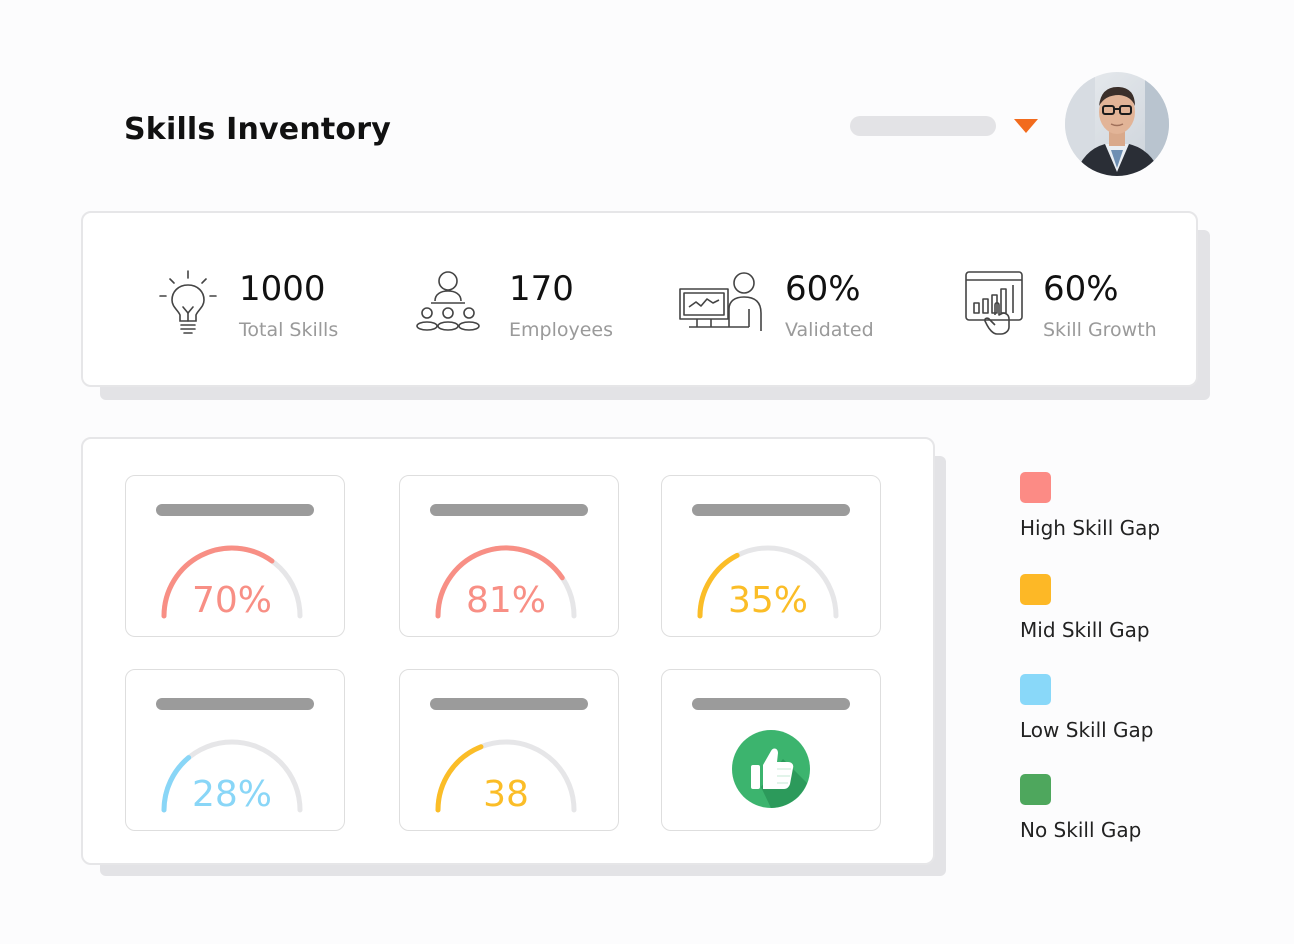 The width and height of the screenshot is (1294, 944). What do you see at coordinates (1080, 808) in the screenshot?
I see `legend-item-none: No Skill Gap` at bounding box center [1080, 808].